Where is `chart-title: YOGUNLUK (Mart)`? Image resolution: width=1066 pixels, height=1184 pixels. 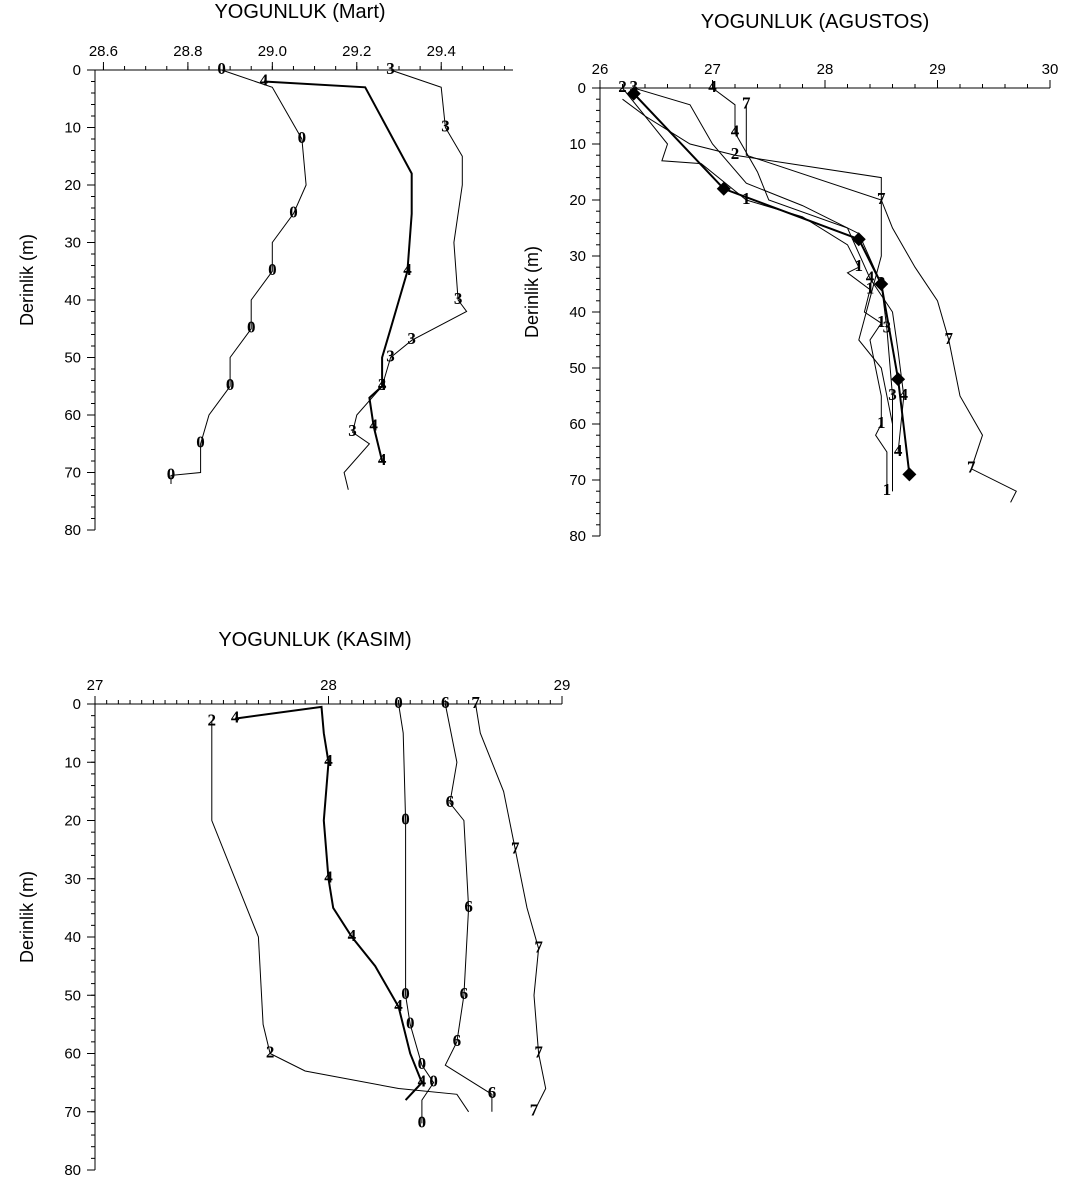
chart-title: YOGUNLUK (Mart) is located at coordinates (299, 12).